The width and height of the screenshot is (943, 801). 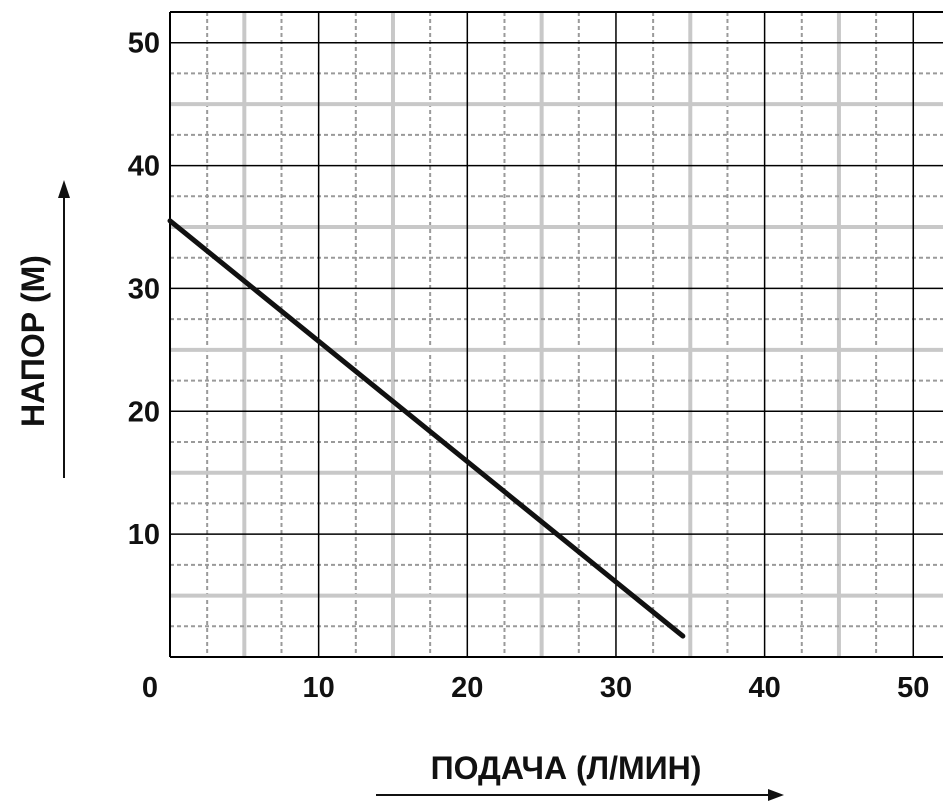 What do you see at coordinates (776, 795) in the screenshot?
I see `x-axis-arrow-head` at bounding box center [776, 795].